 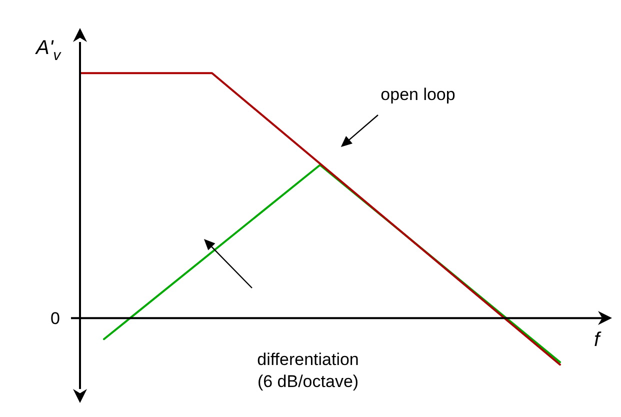 What do you see at coordinates (418, 94) in the screenshot?
I see `annotation: open loop` at bounding box center [418, 94].